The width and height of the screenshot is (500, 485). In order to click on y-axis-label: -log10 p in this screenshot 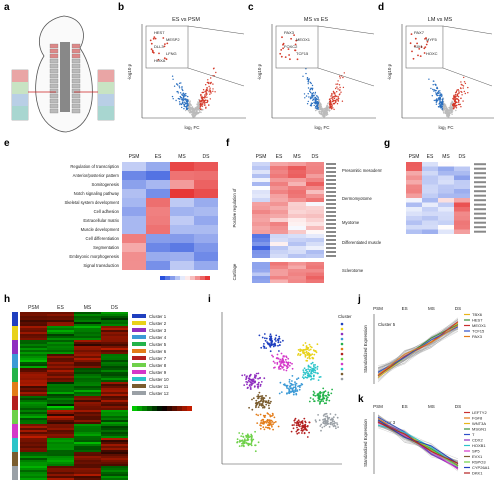, I will do `click(129, 71)`.